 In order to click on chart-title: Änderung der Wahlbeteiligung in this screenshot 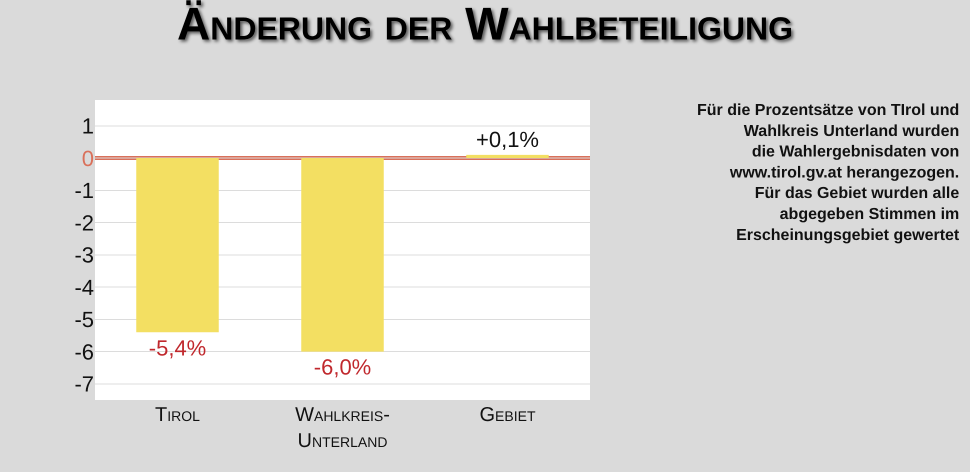, I will do `click(485, 25)`.